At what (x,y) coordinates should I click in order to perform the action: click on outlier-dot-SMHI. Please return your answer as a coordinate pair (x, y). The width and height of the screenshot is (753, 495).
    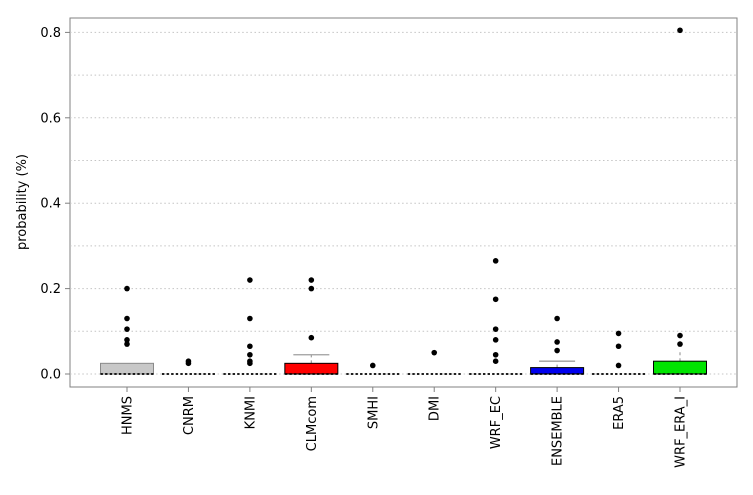
    Looking at the image, I should click on (372, 365).